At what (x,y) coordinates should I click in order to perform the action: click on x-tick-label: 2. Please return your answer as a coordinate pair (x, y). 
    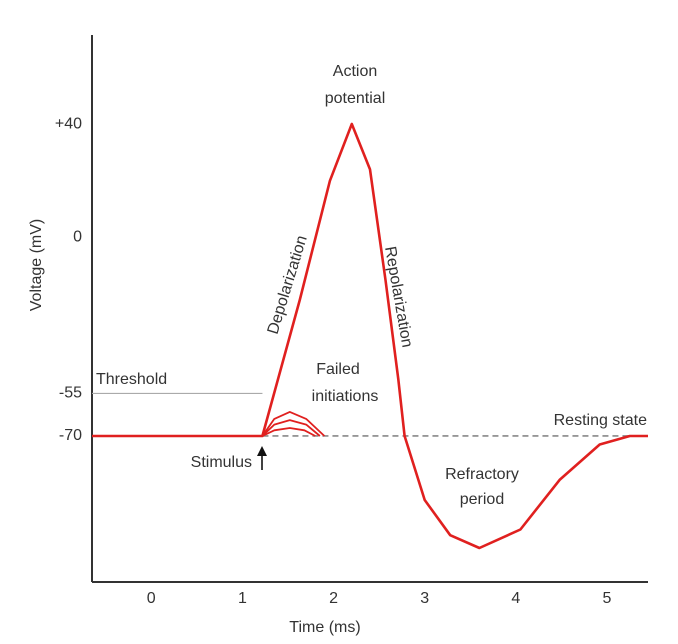
    Looking at the image, I should click on (333, 598).